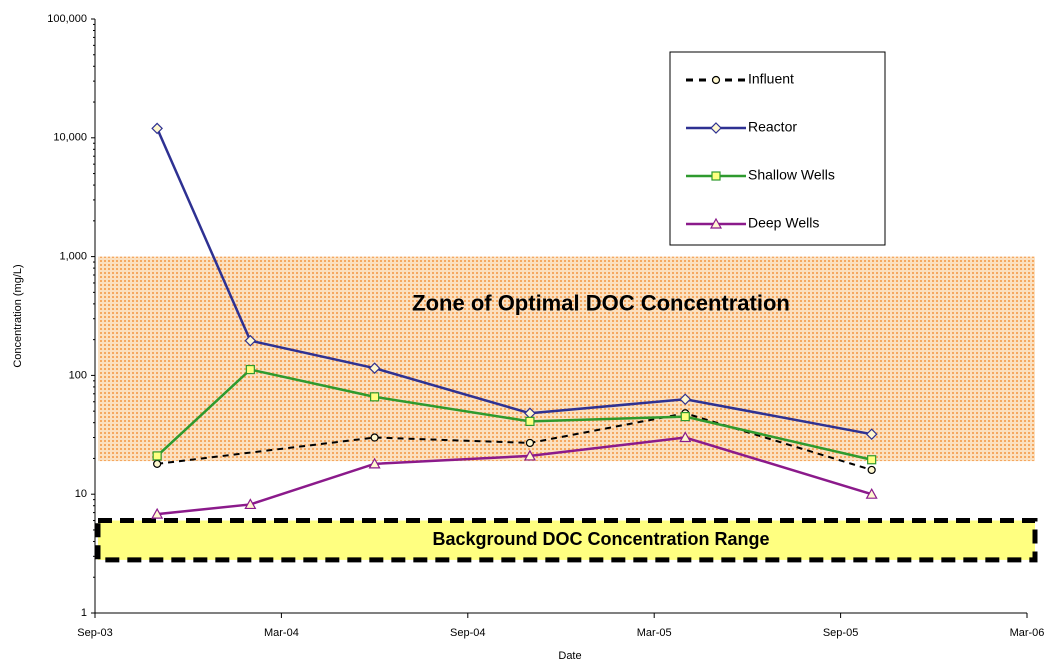 This screenshot has width=1053, height=667. What do you see at coordinates (791, 175) in the screenshot?
I see `legend-label: Shallow Wells` at bounding box center [791, 175].